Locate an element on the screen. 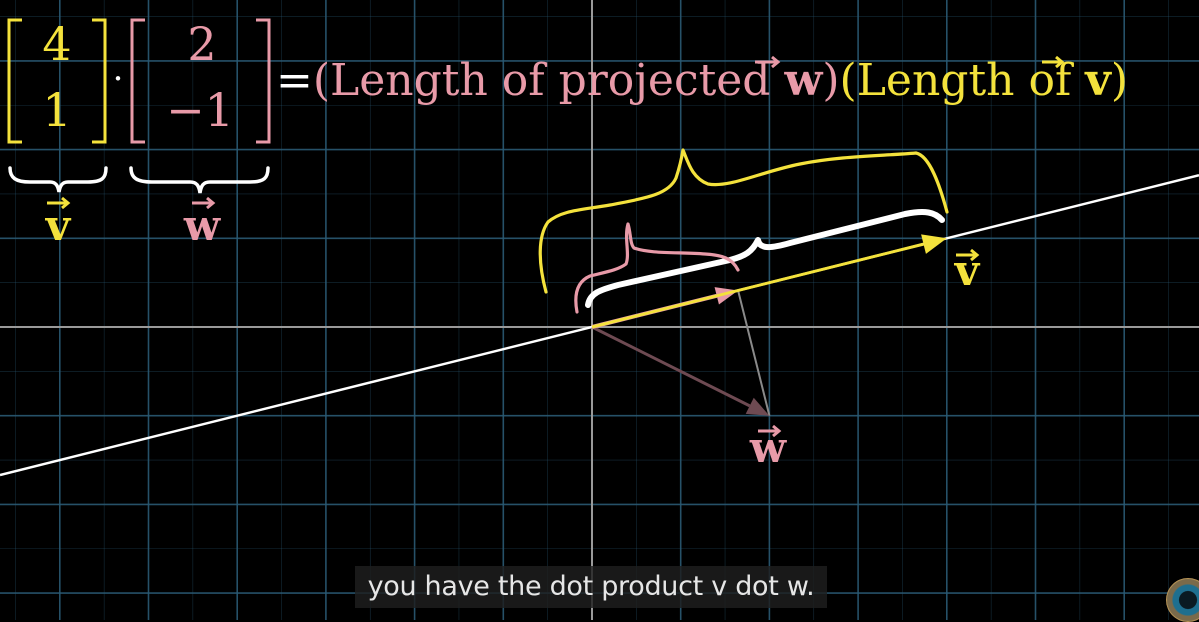 The image size is (1199, 622). v-entry-2: 1 is located at coordinates (56, 110).